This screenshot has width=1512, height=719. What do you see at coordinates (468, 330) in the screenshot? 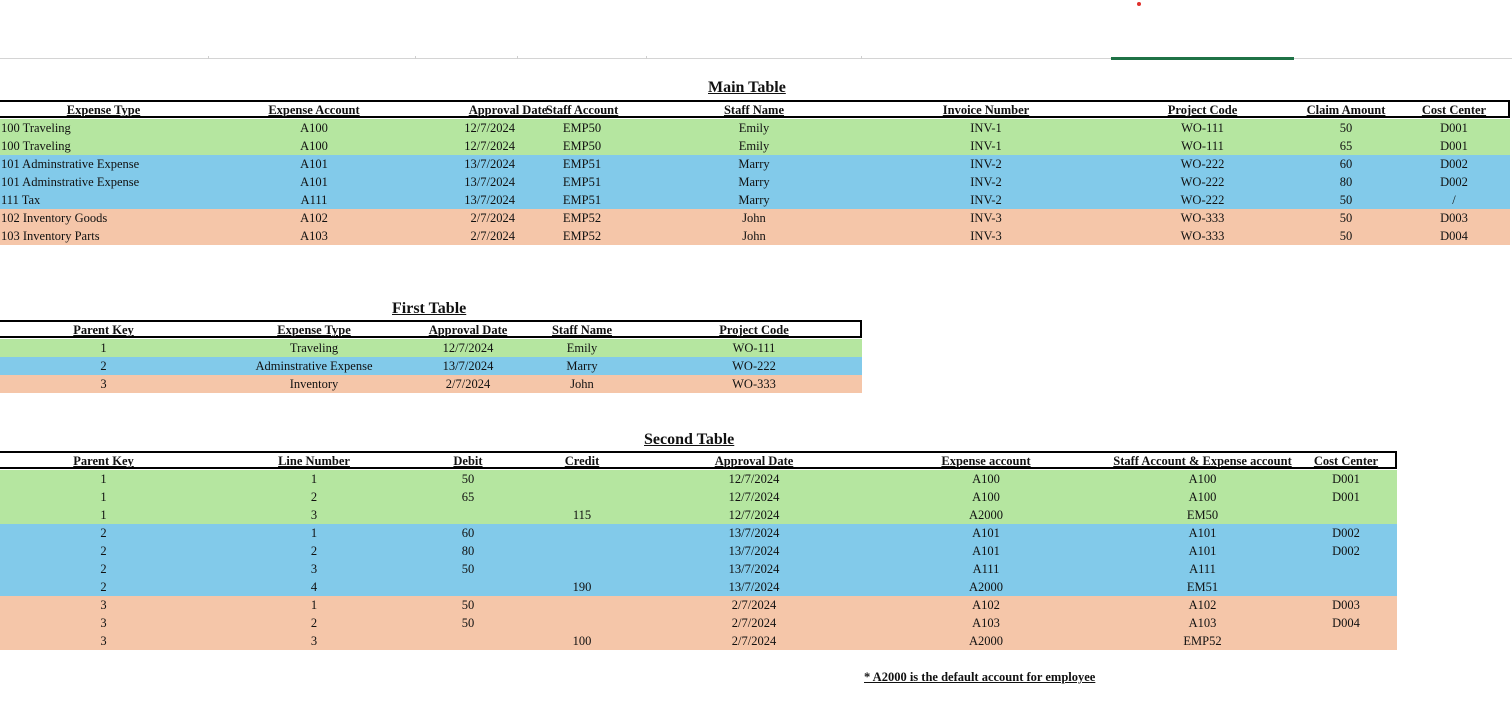
I see `column-header: Approval Date` at bounding box center [468, 330].